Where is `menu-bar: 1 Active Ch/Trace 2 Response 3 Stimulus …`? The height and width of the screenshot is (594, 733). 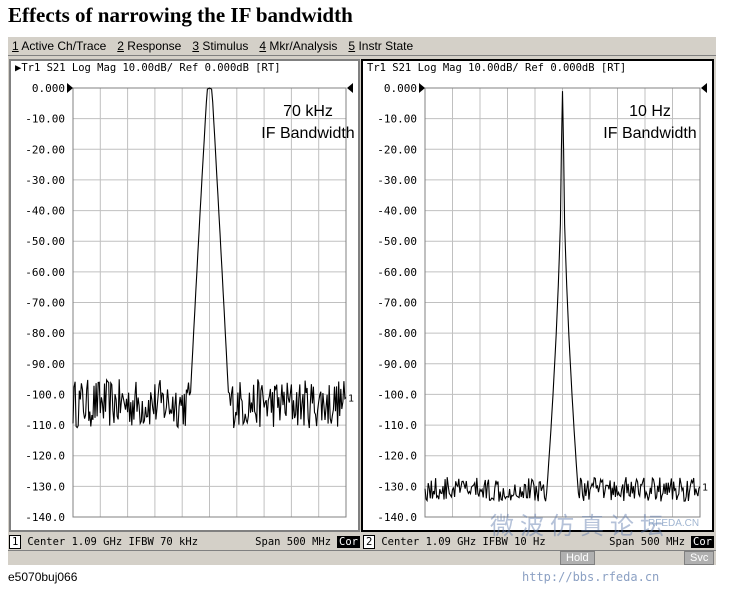
menu-bar: 1 Active Ch/Trace 2 Response 3 Stimulus … is located at coordinates (362, 46).